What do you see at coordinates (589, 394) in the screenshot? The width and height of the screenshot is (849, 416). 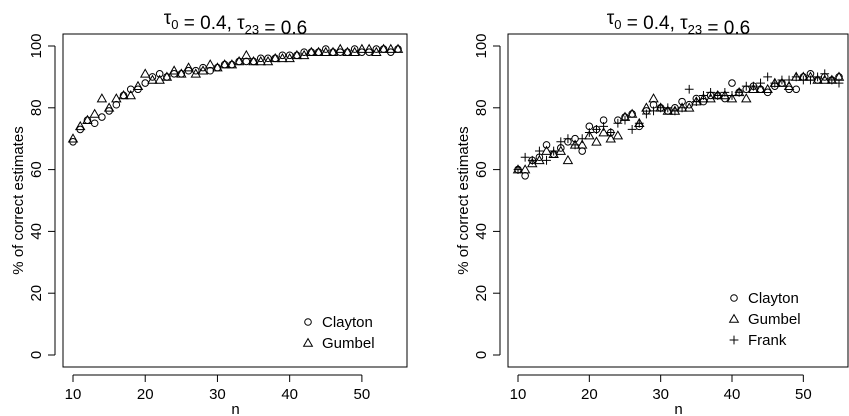 I see `x-tick-label: 20` at bounding box center [589, 394].